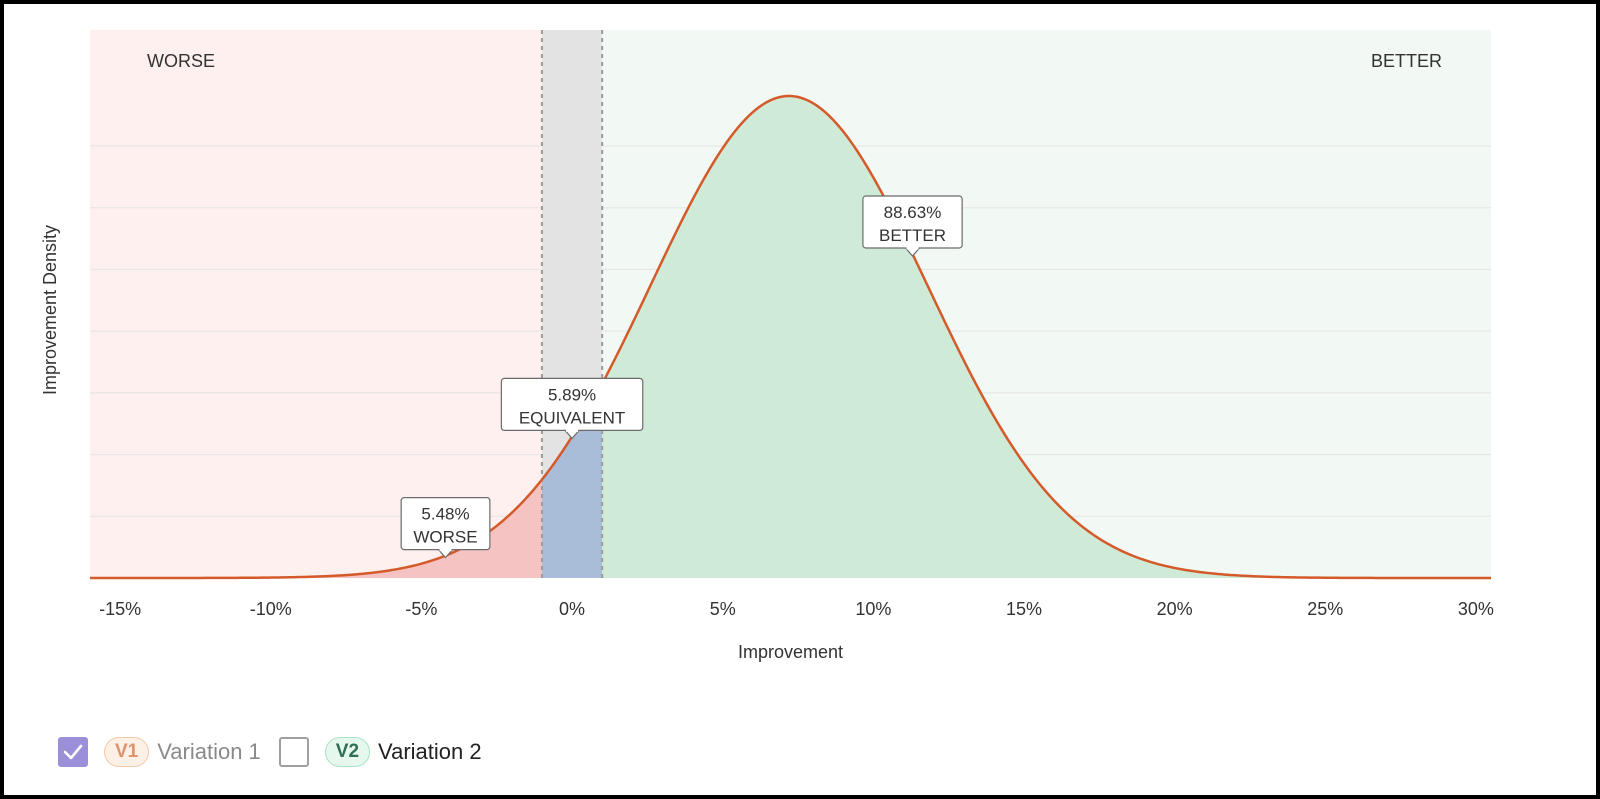 This screenshot has width=1600, height=799. I want to click on x-tick-label: -10%, so click(271, 609).